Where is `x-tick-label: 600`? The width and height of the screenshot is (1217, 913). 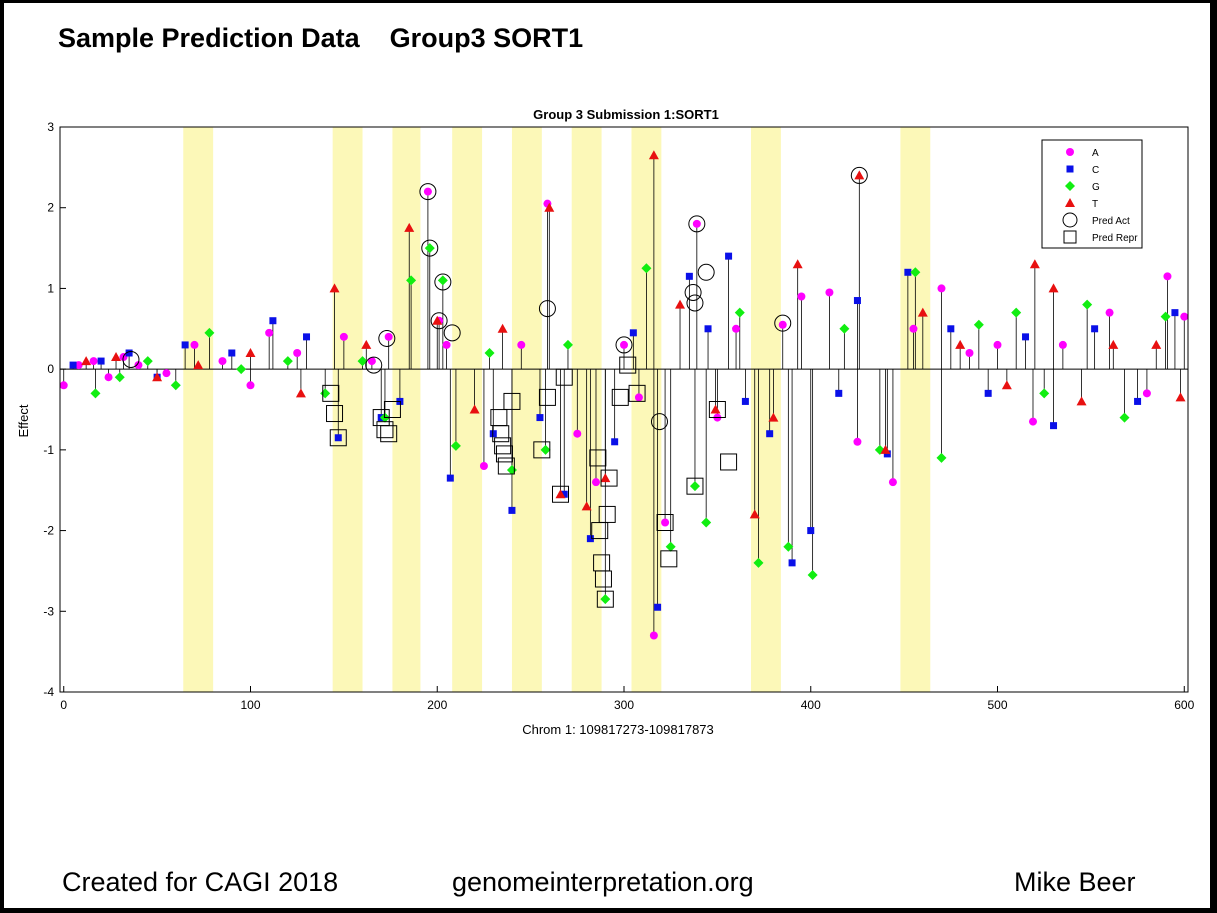 x-tick-label: 600 is located at coordinates (1184, 705).